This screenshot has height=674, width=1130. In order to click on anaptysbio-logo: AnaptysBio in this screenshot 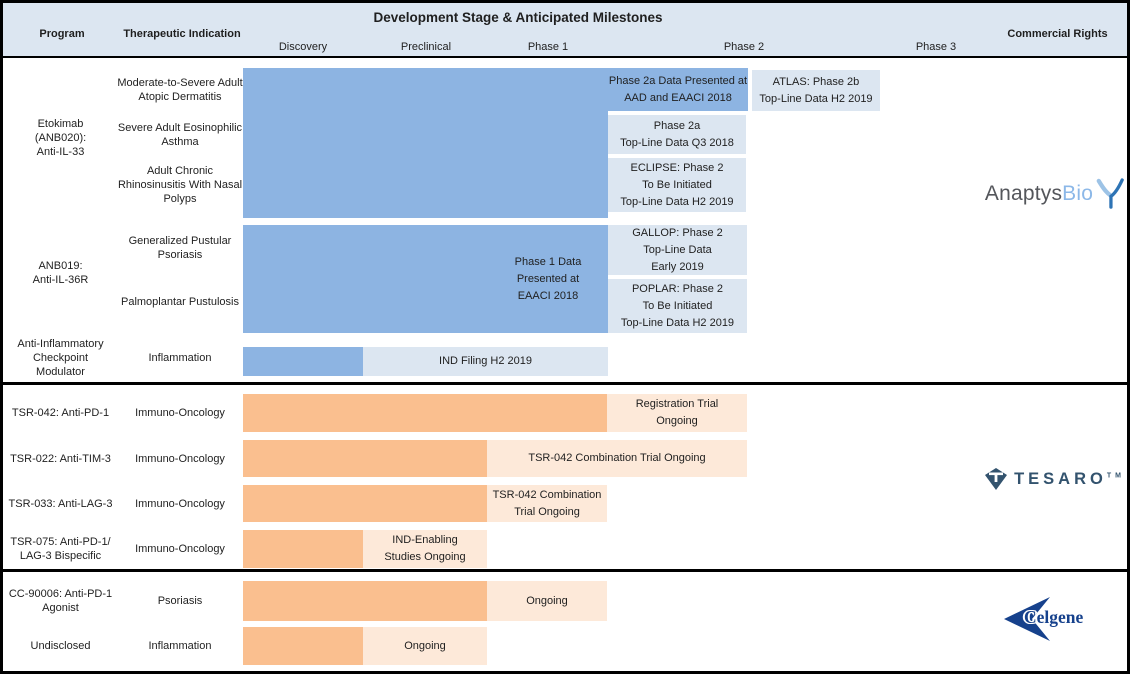, I will do `click(1055, 194)`.